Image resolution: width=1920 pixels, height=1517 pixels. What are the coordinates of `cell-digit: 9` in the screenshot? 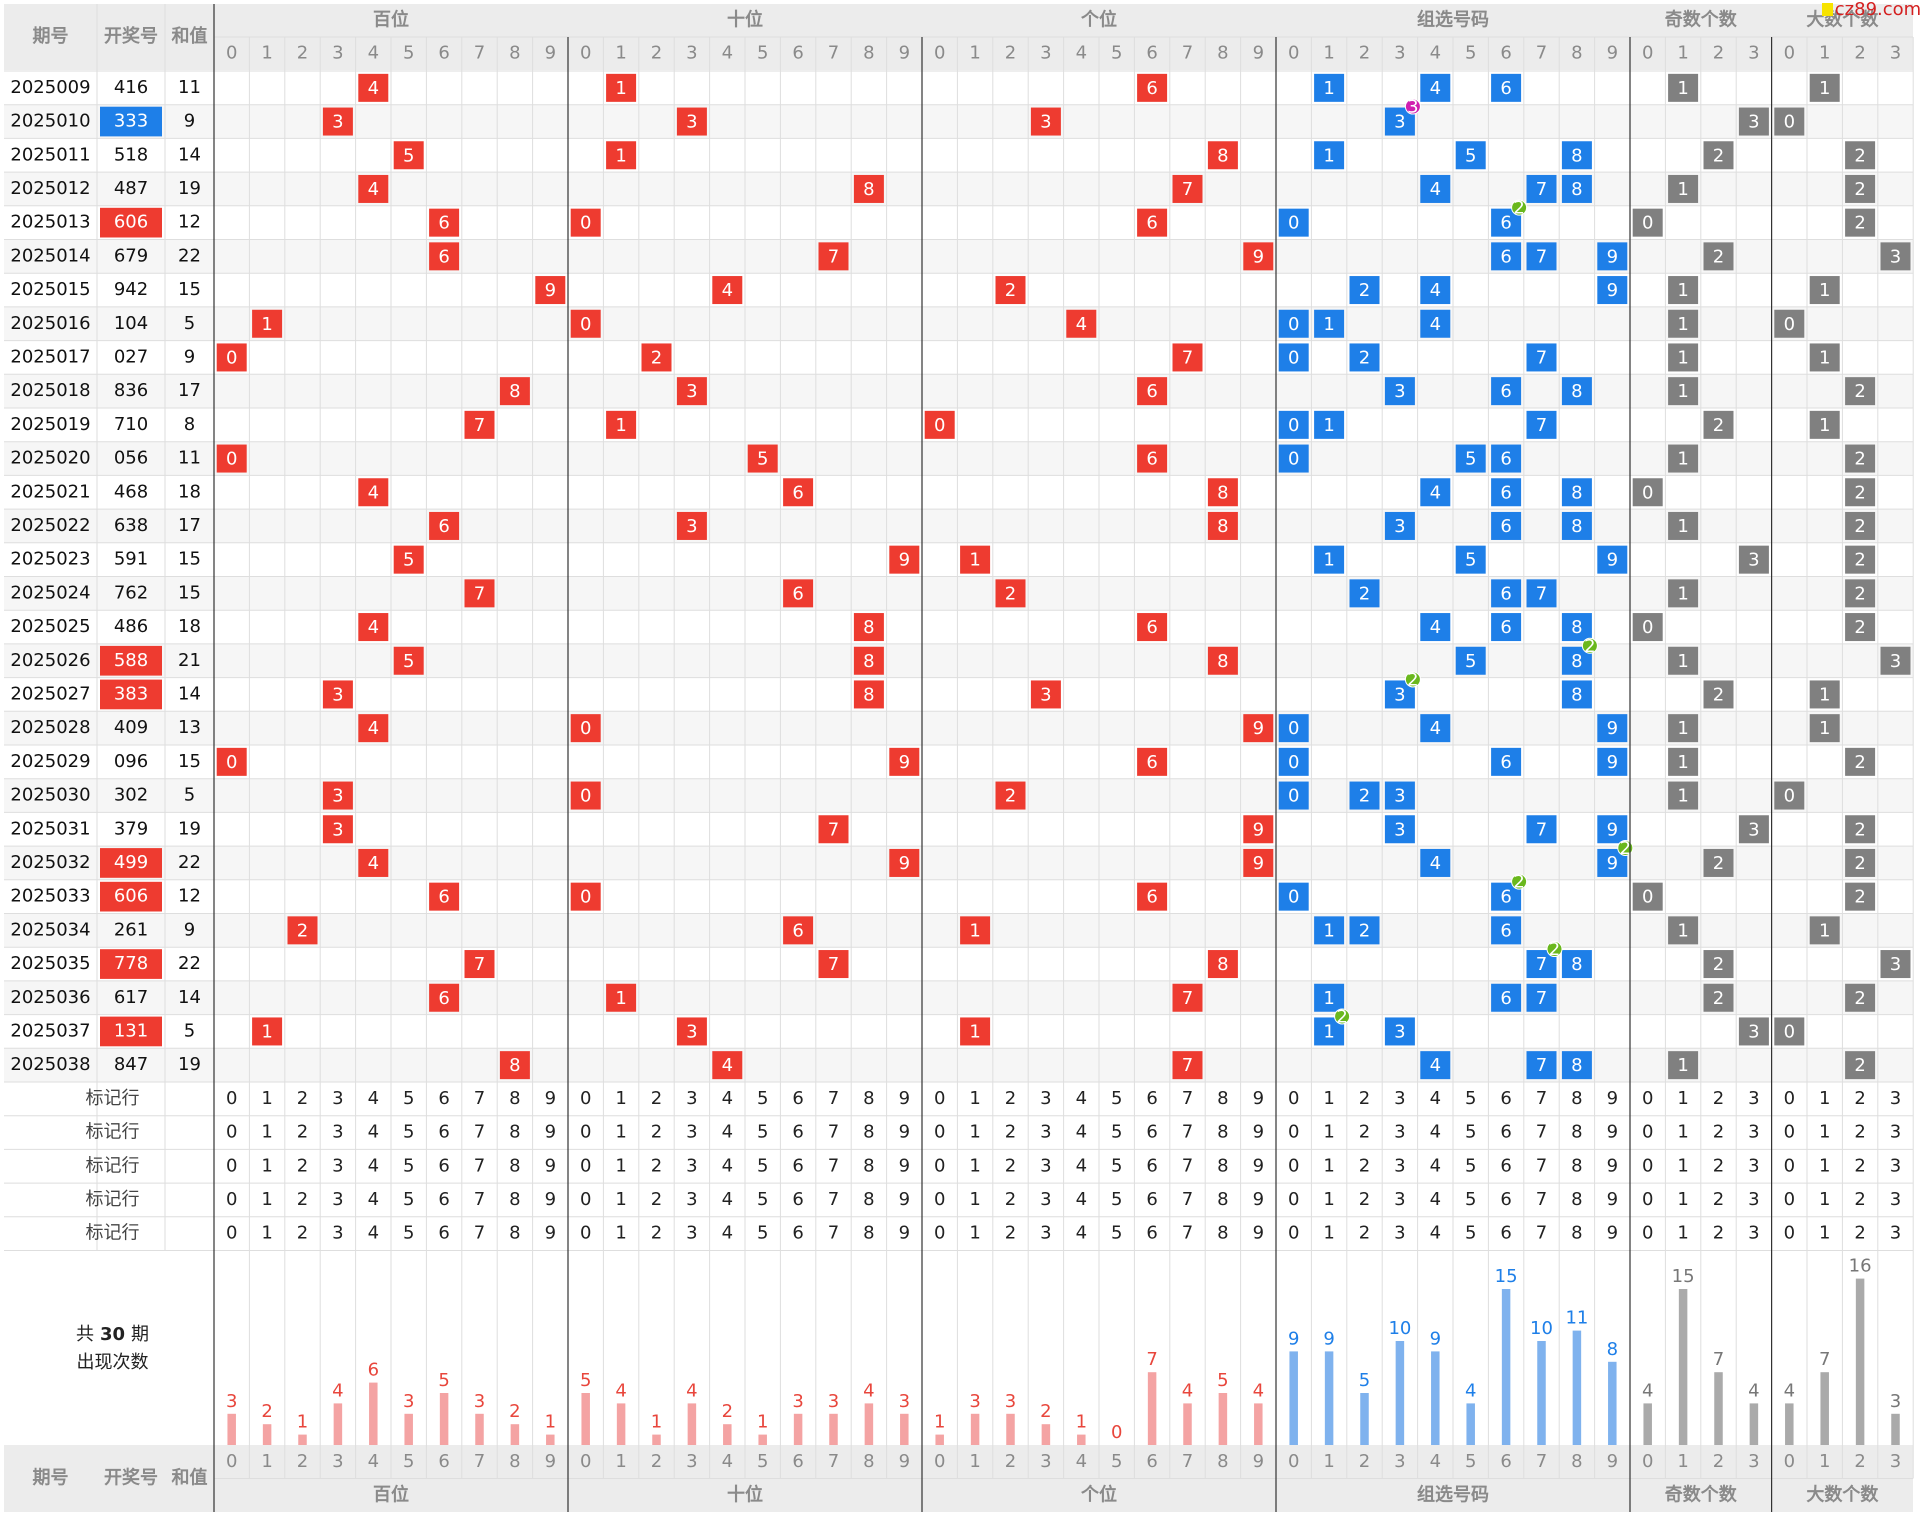 It's located at (1612, 863).